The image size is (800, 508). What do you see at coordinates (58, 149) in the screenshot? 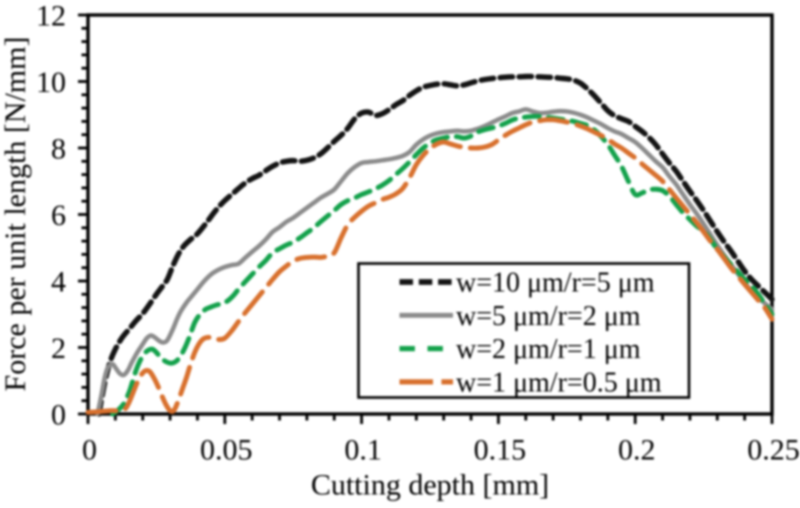
I see `y-tick-label: 8` at bounding box center [58, 149].